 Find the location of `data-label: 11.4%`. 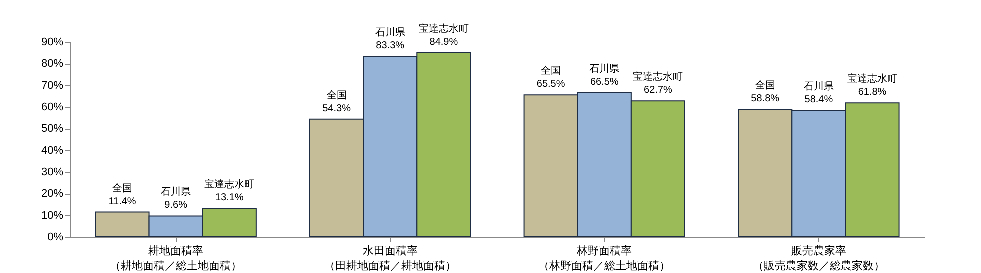

data-label: 11.4% is located at coordinates (122, 202).